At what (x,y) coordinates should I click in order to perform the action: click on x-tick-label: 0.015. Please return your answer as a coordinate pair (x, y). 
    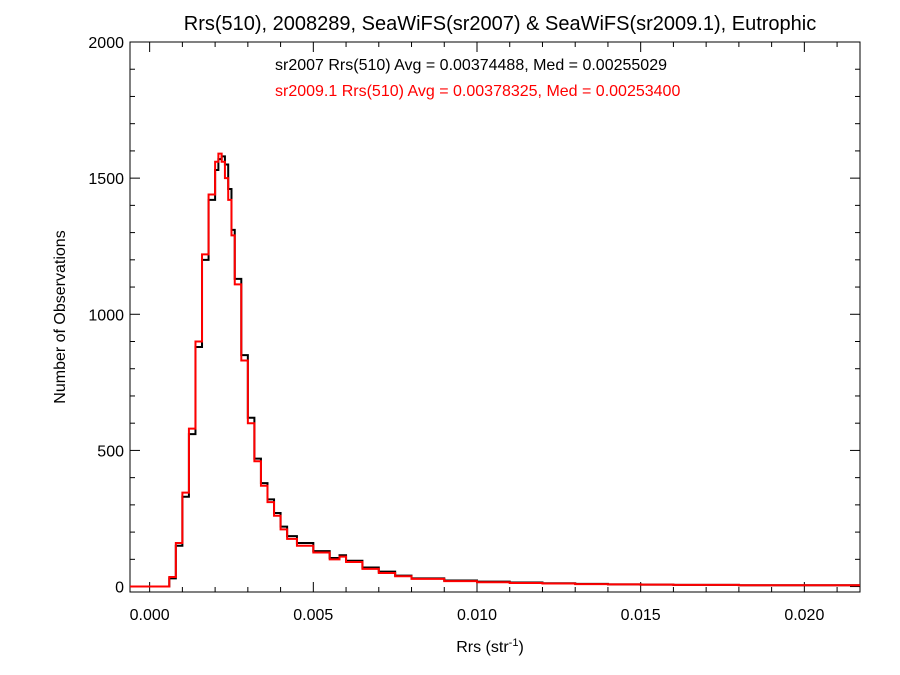
    Looking at the image, I should click on (641, 615).